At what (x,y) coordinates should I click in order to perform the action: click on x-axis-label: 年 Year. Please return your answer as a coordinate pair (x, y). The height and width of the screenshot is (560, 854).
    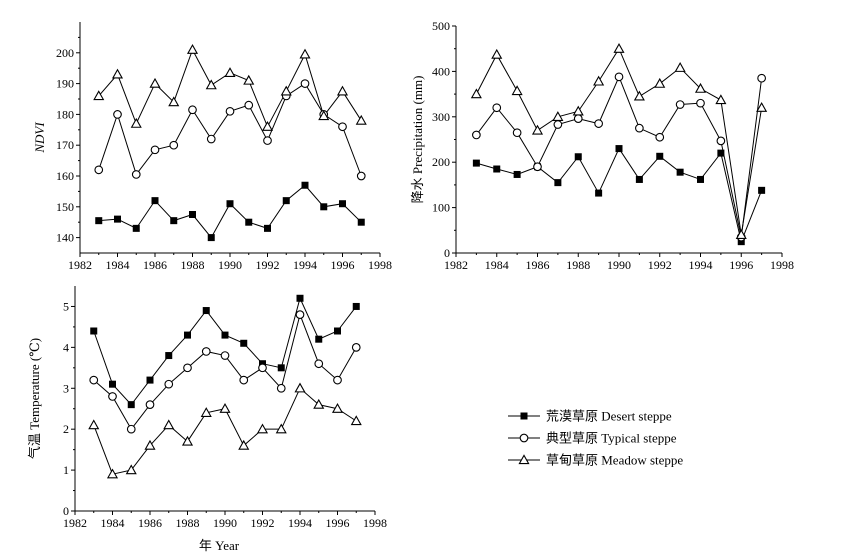
    Looking at the image, I should click on (219, 545).